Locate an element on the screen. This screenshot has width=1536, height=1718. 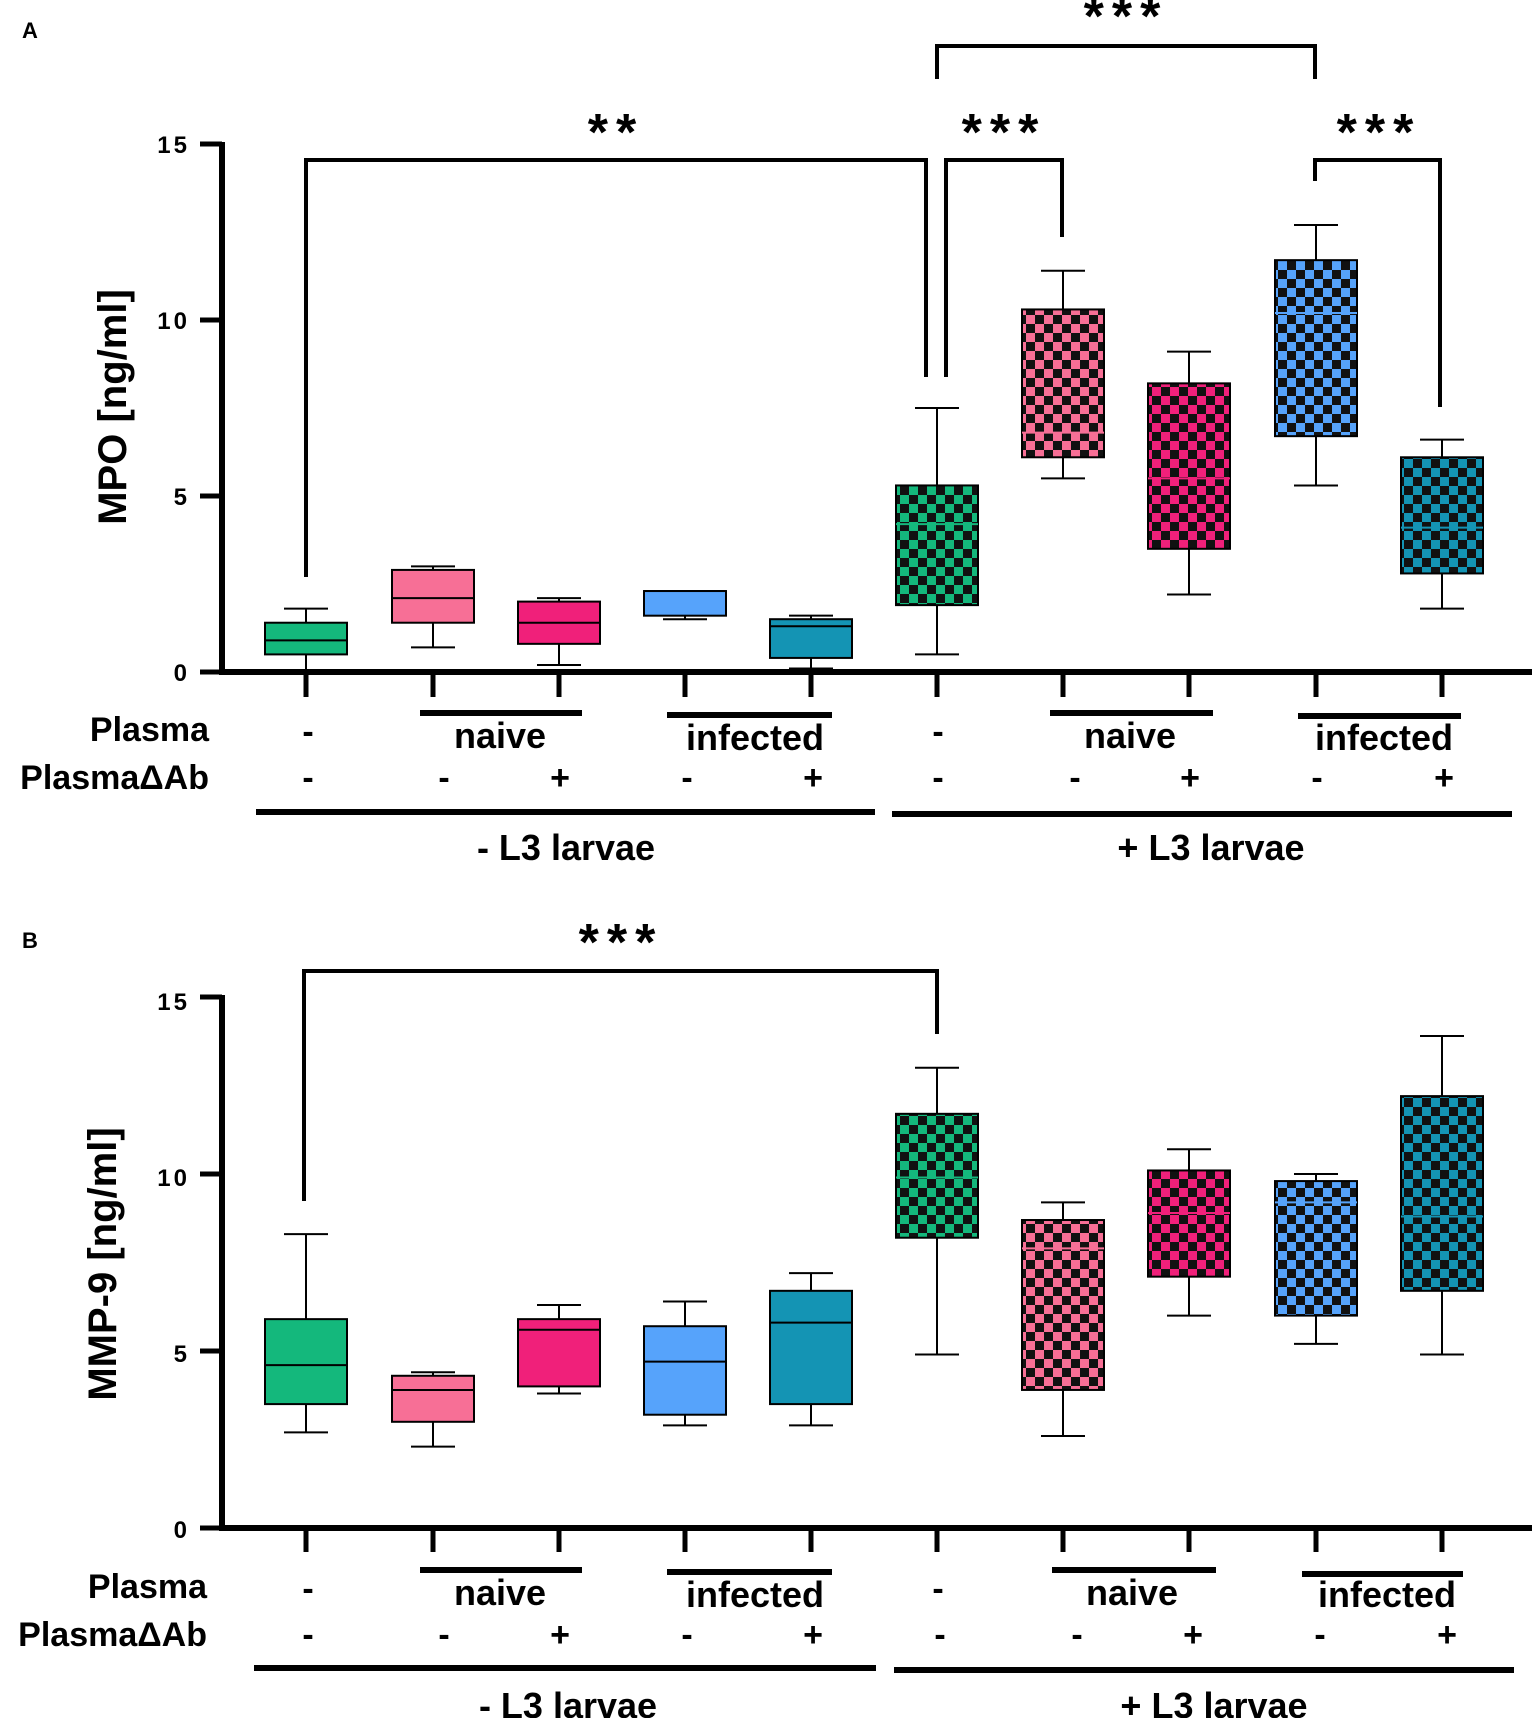
panel-b-significance-bracket is located at coordinates (620, 1085).